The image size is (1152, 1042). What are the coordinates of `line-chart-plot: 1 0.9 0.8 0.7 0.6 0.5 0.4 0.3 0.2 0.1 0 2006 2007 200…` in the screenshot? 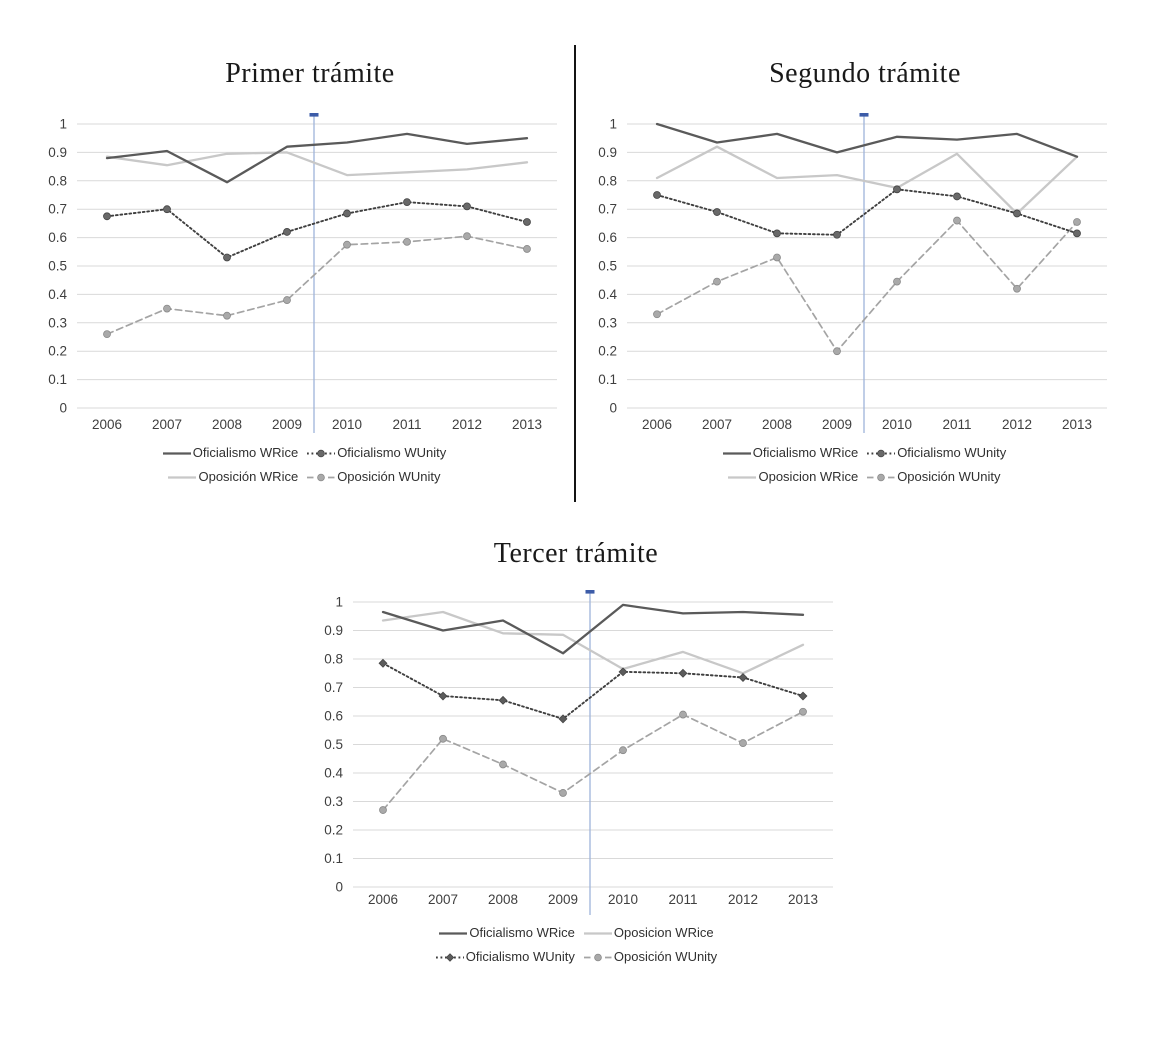 It's located at (852, 273).